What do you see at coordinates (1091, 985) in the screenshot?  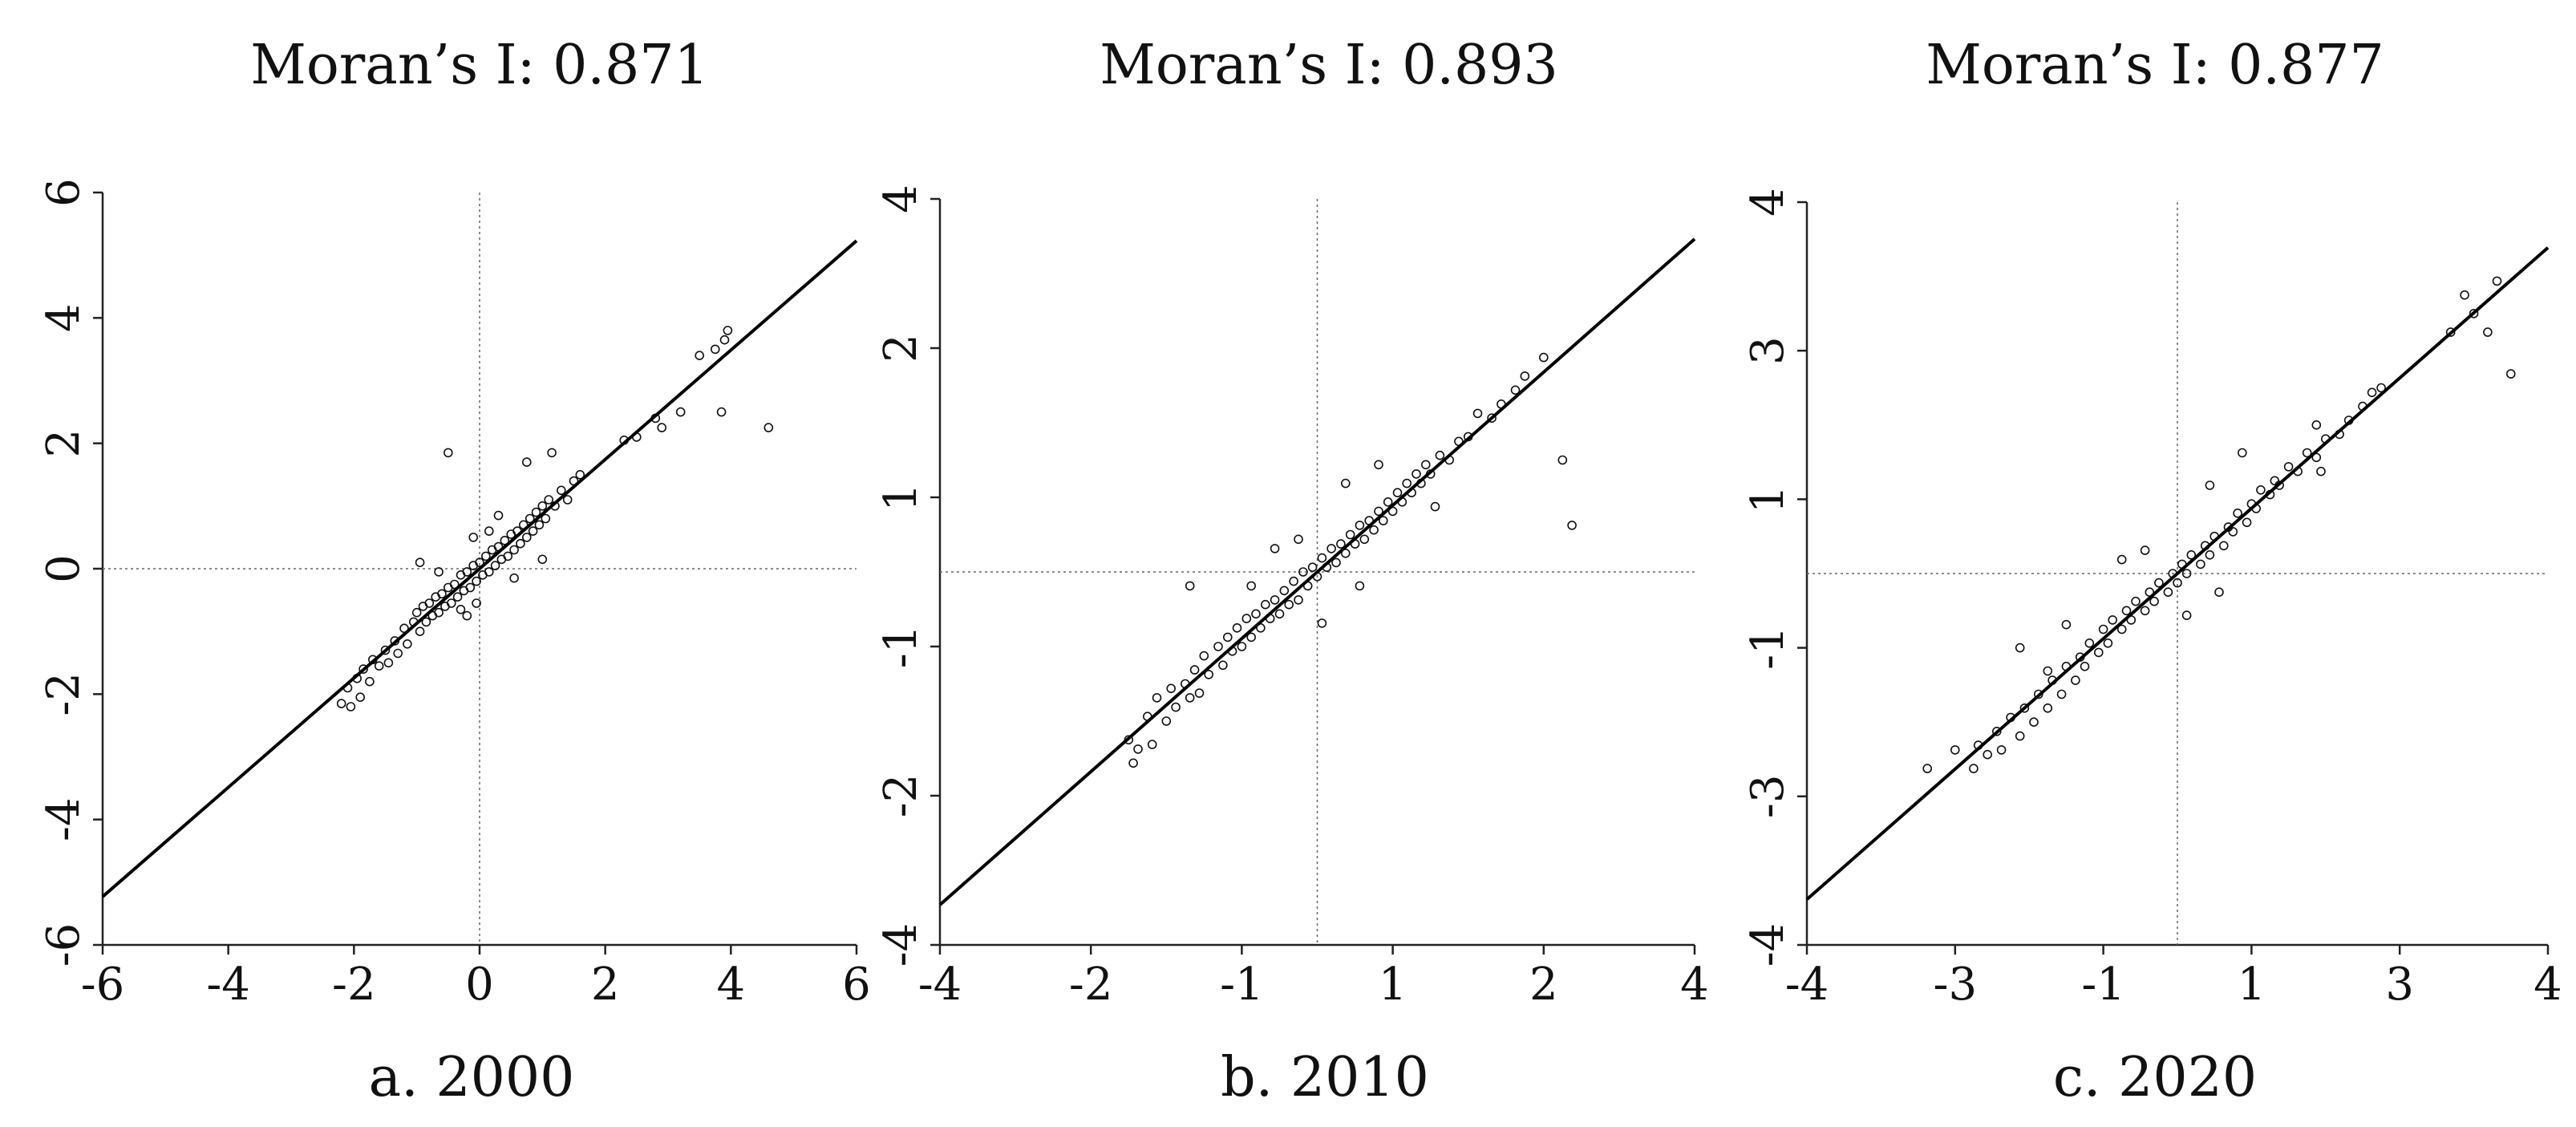 I see `x-tick-label: -2` at bounding box center [1091, 985].